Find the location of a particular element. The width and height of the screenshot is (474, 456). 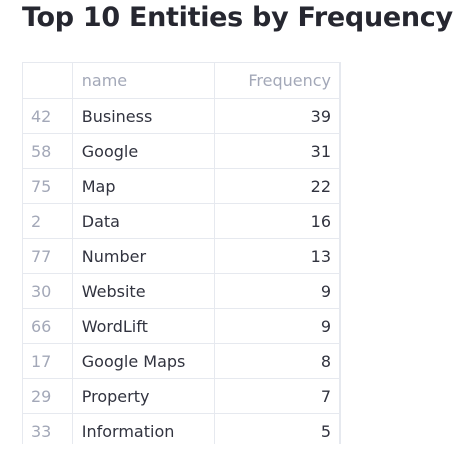

column-header-frequency: Frequency is located at coordinates (277, 80).